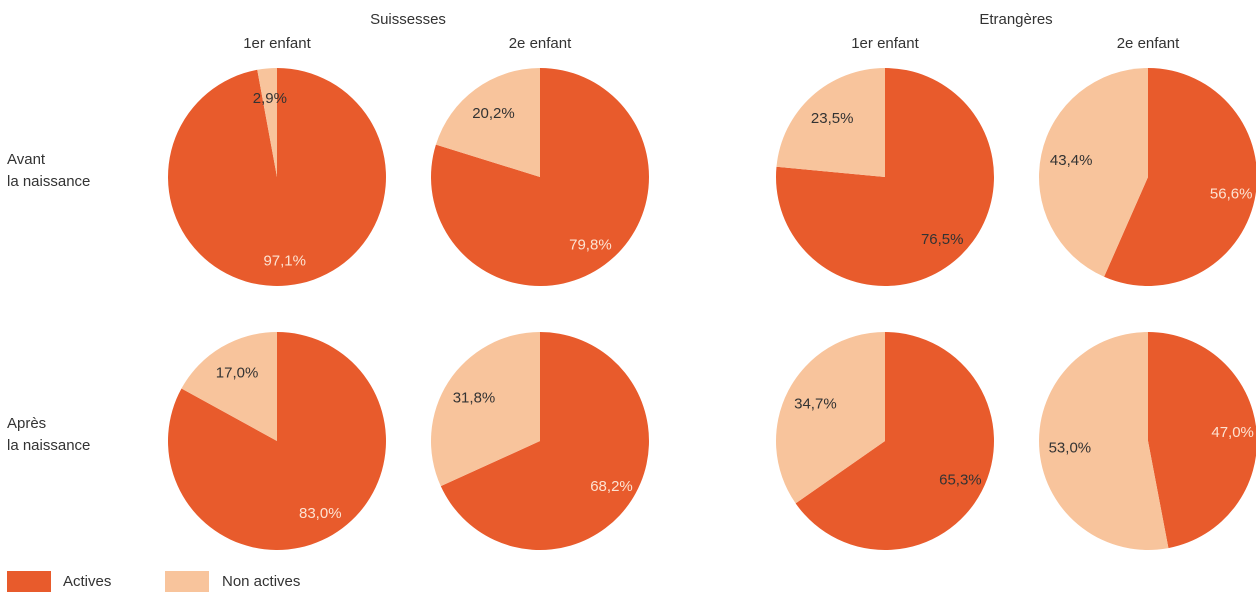 This screenshot has height=593, width=1256. I want to click on value-label: 2,9%, so click(270, 98).